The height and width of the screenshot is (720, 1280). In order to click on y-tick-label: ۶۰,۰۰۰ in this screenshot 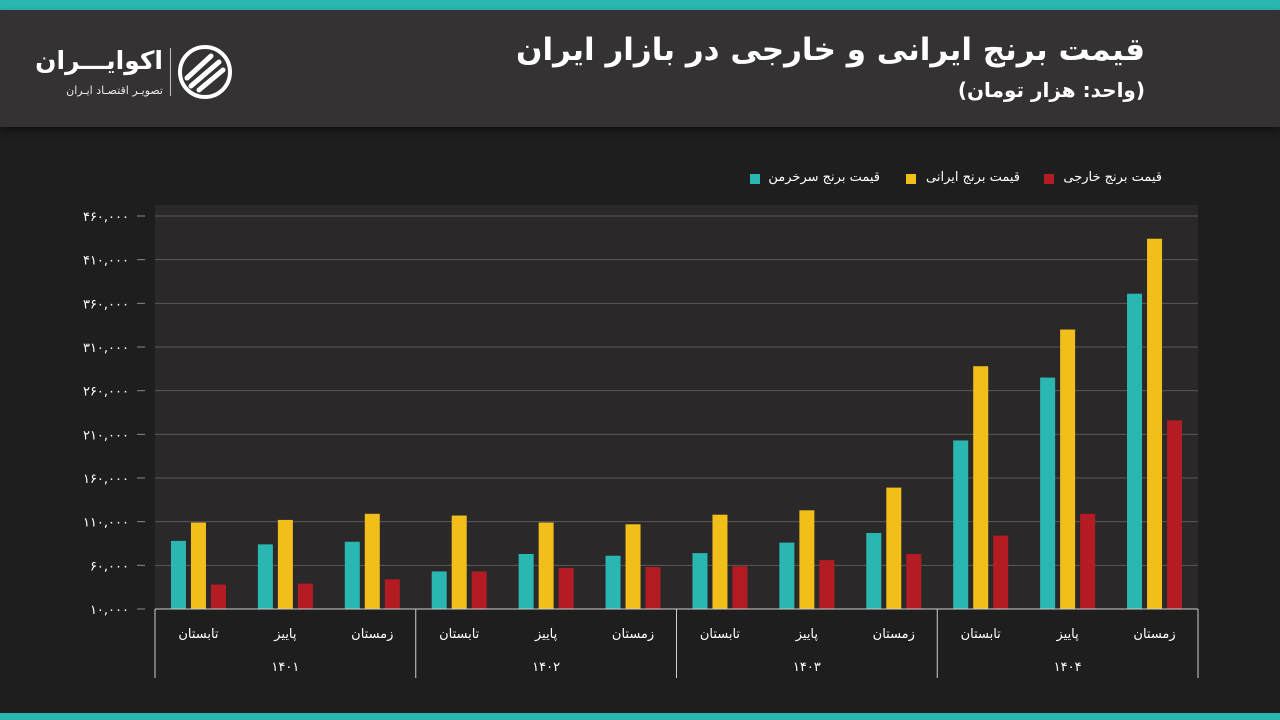, I will do `click(109, 566)`.